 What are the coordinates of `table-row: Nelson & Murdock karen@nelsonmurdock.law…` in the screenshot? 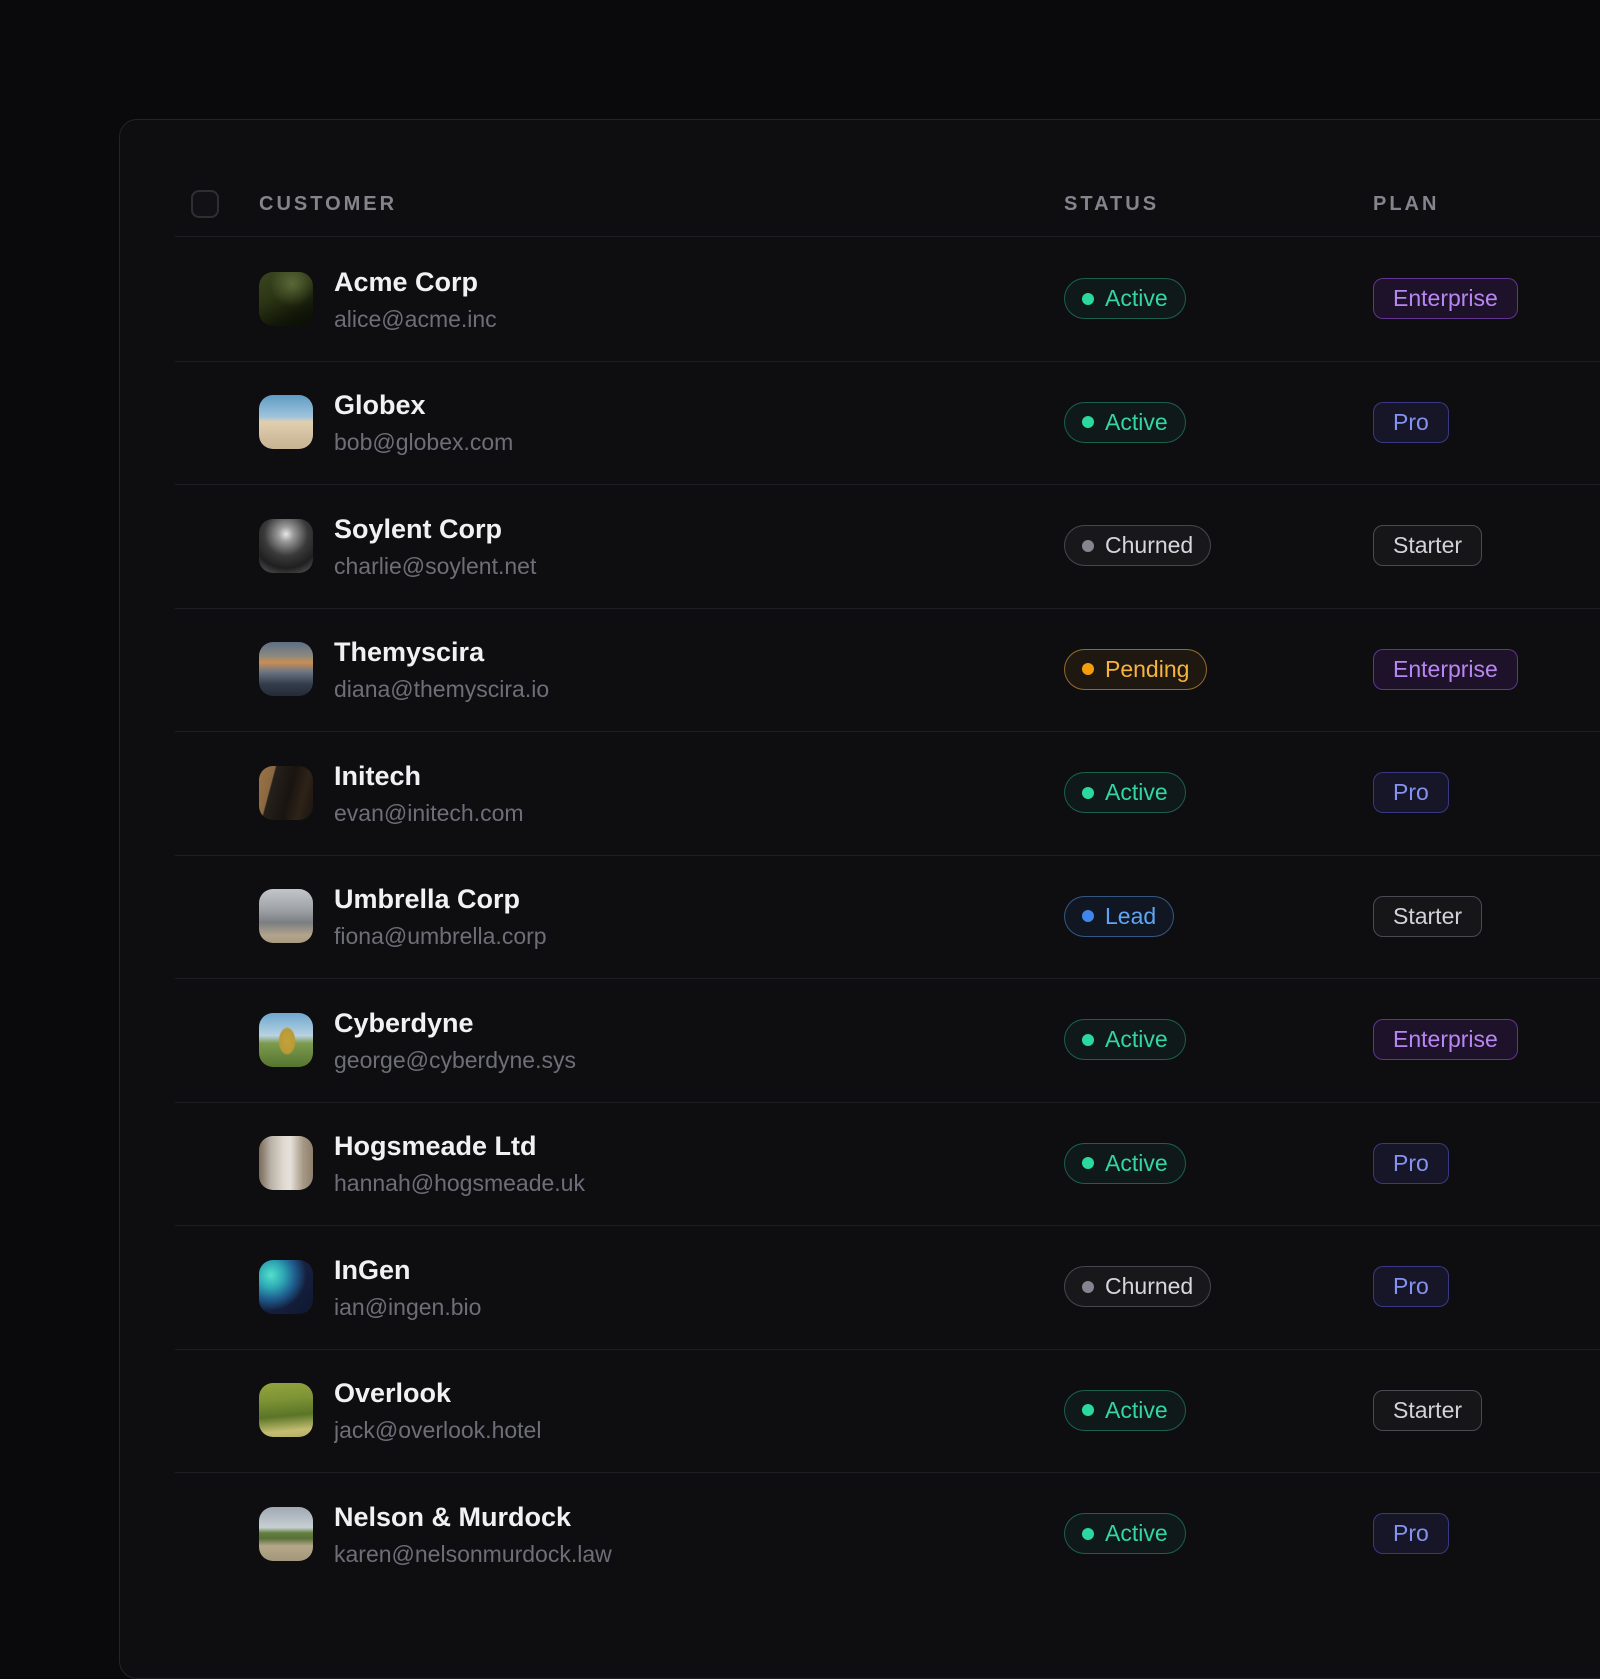 It's located at (860, 1534).